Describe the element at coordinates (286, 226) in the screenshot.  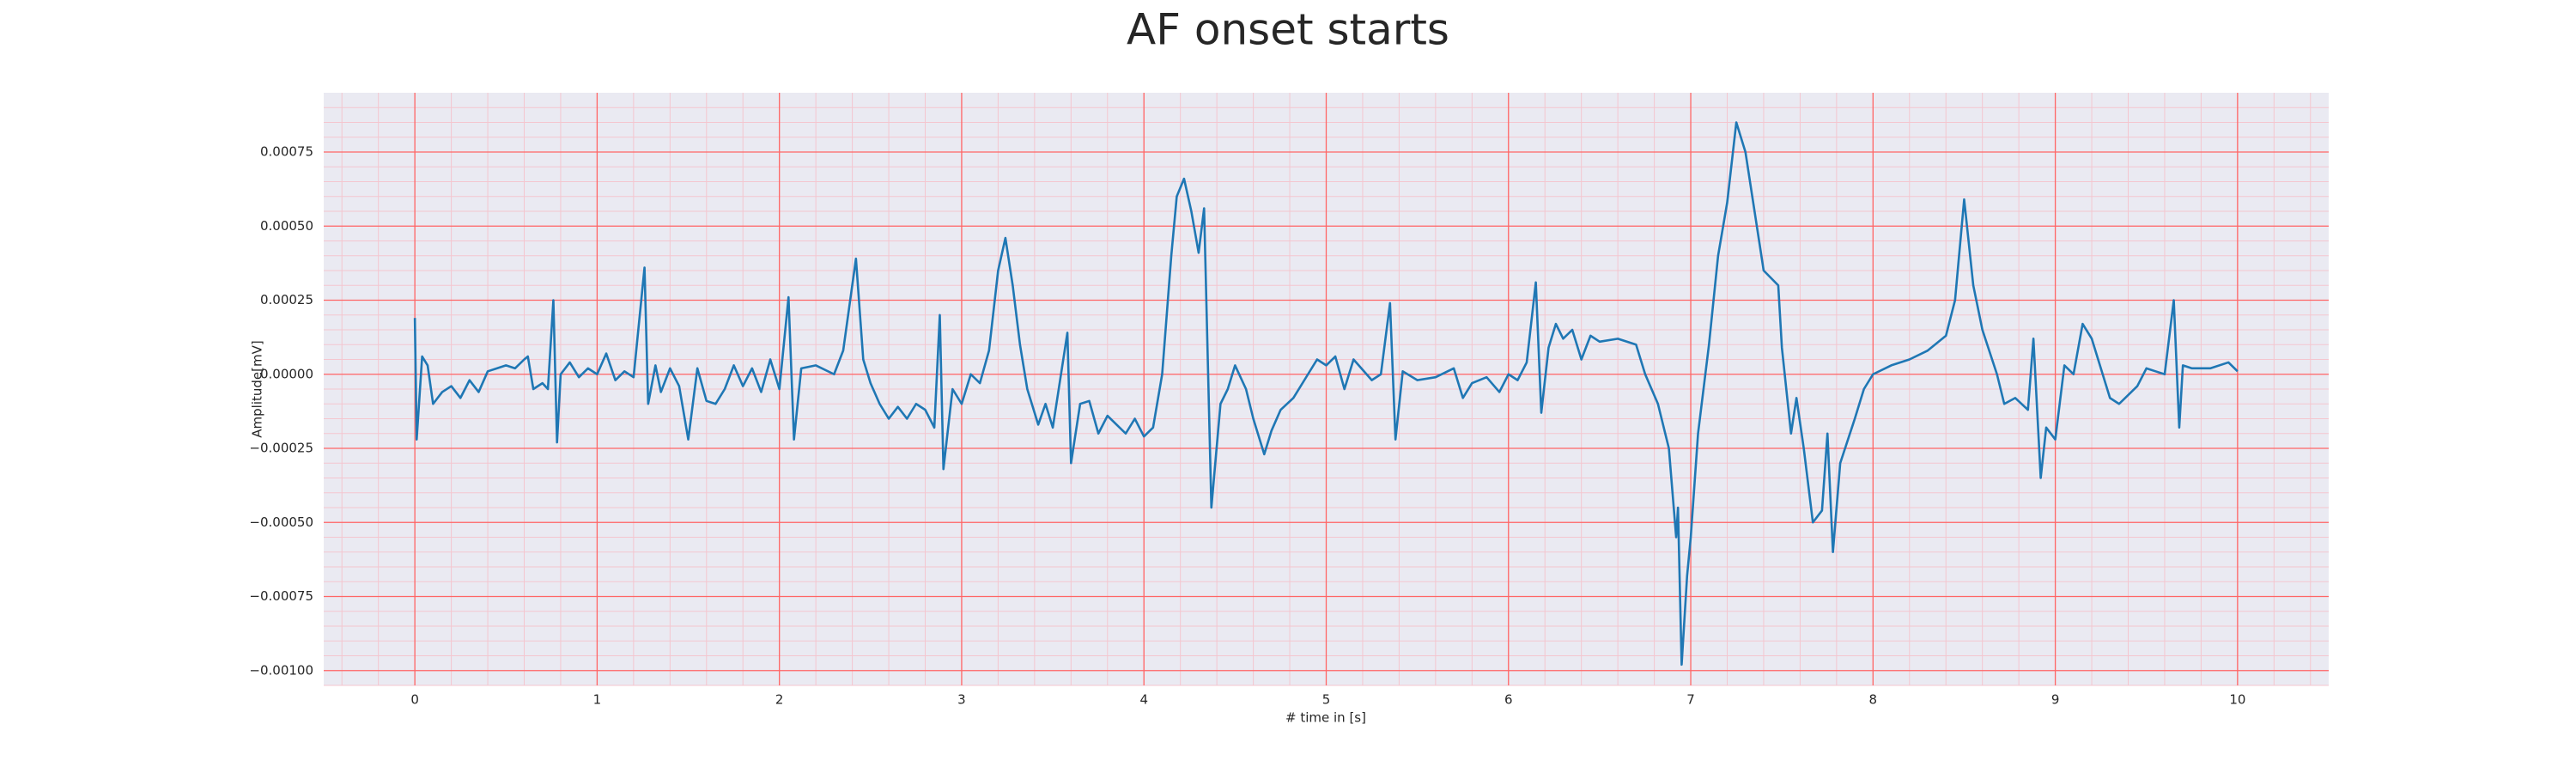
I see `y-tick-label: 0.00050` at that location.